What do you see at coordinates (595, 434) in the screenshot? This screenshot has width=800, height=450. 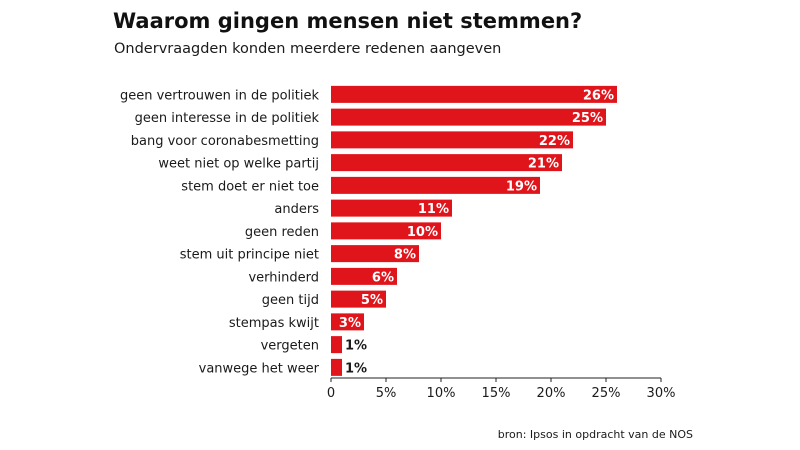 I see `source-note: bron: Ipsos in opdracht van de NOS` at bounding box center [595, 434].